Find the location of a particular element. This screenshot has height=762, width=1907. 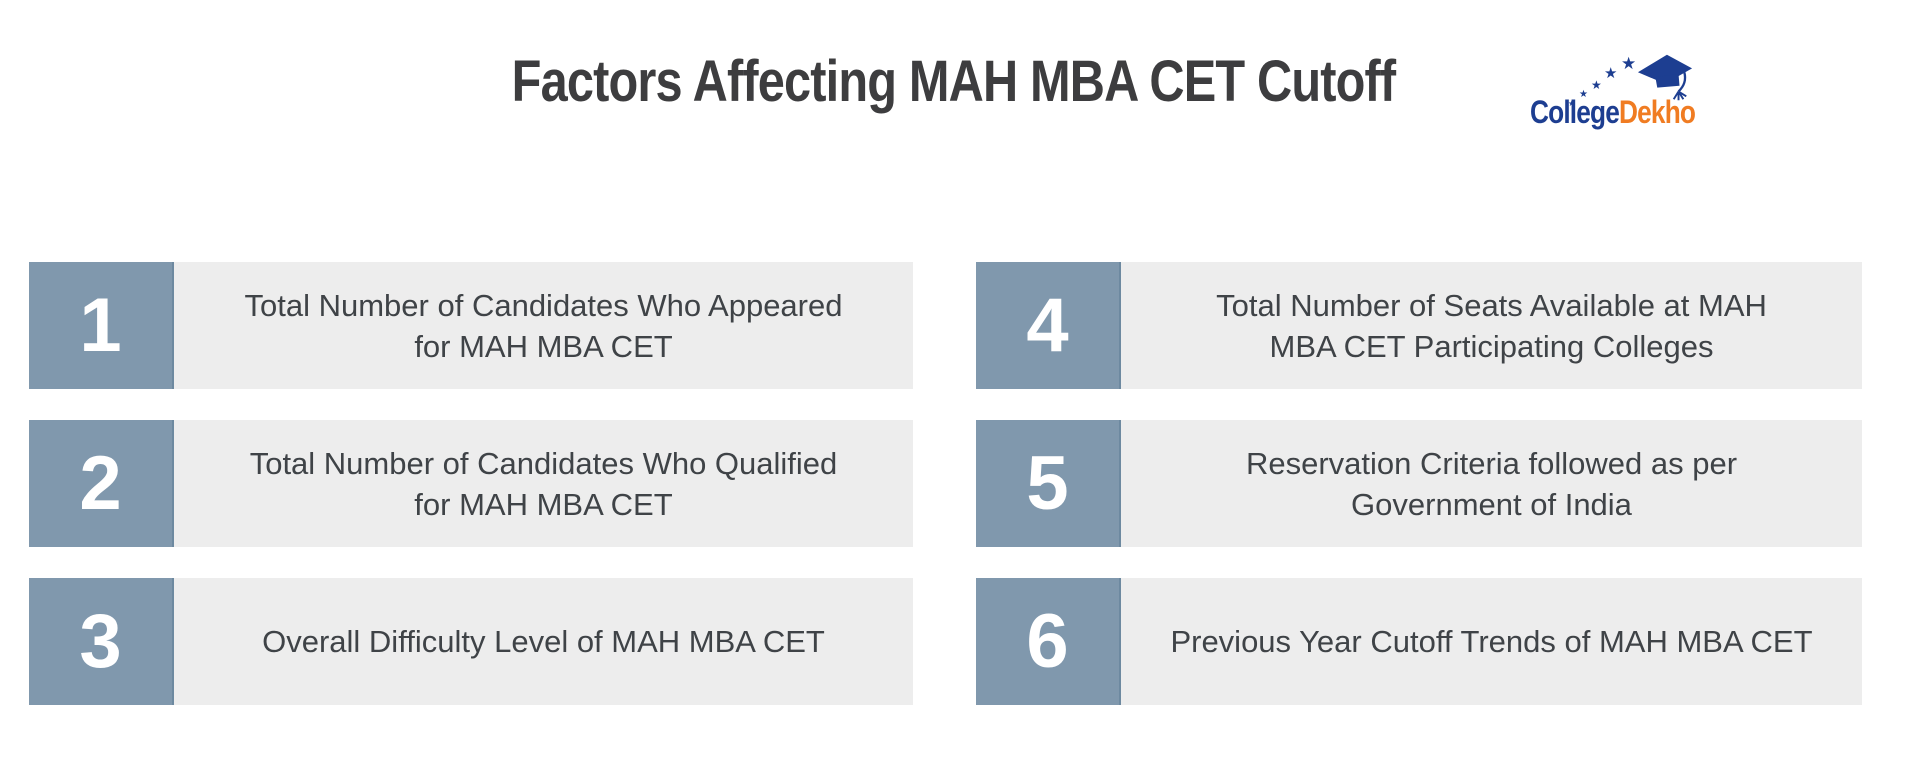

factor-number: 5 is located at coordinates (1048, 483).